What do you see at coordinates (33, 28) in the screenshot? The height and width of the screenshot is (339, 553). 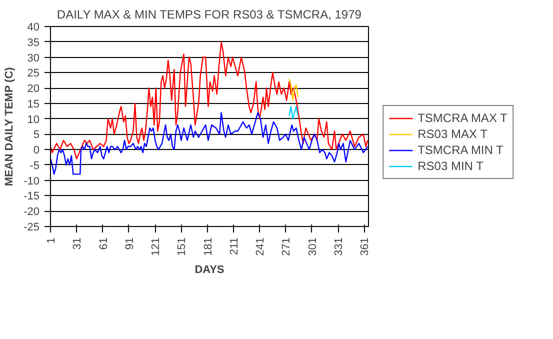 I see `y-tick-label: 40` at bounding box center [33, 28].